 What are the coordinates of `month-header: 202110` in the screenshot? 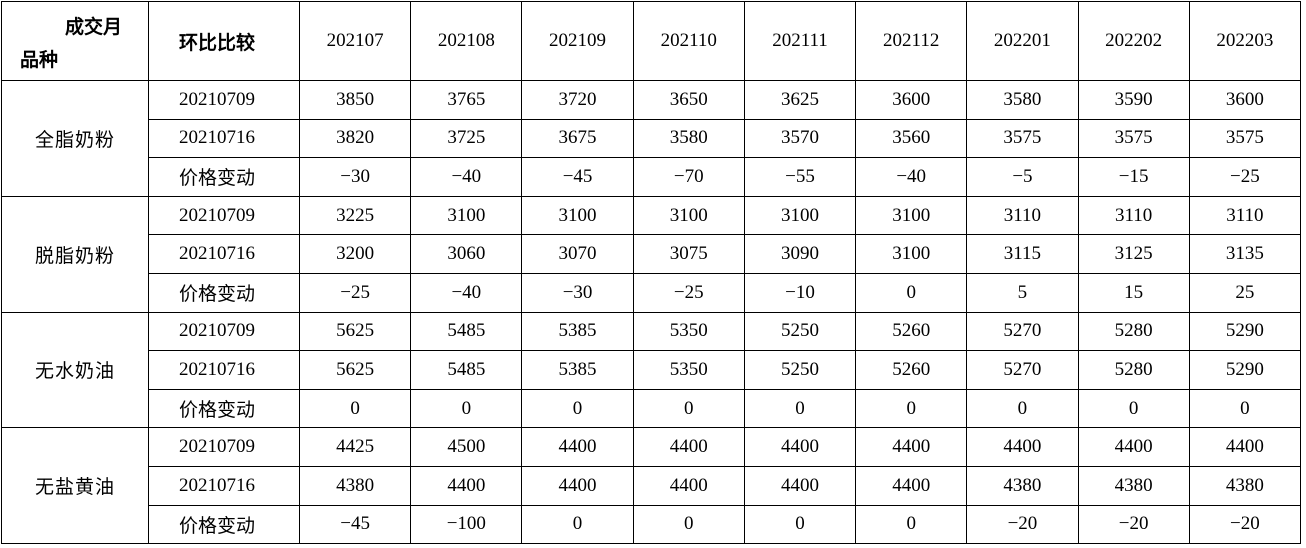 It's located at (688, 41).